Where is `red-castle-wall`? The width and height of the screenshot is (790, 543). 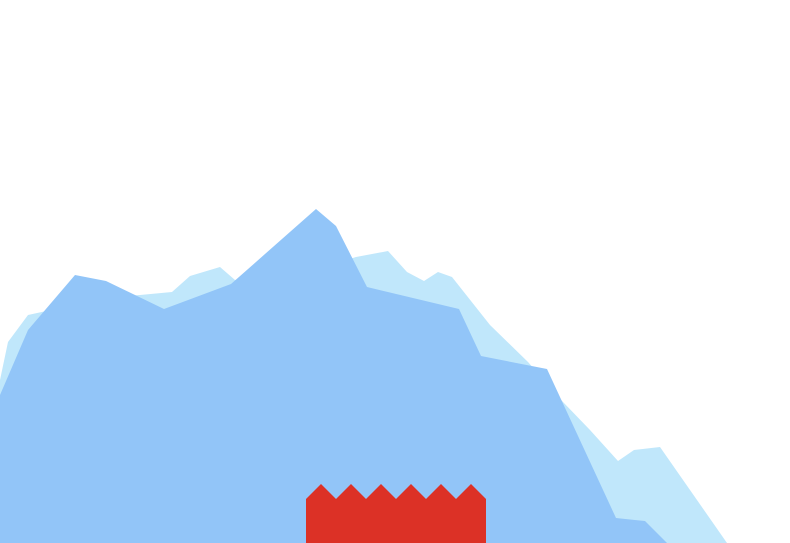
red-castle-wall is located at coordinates (396, 513).